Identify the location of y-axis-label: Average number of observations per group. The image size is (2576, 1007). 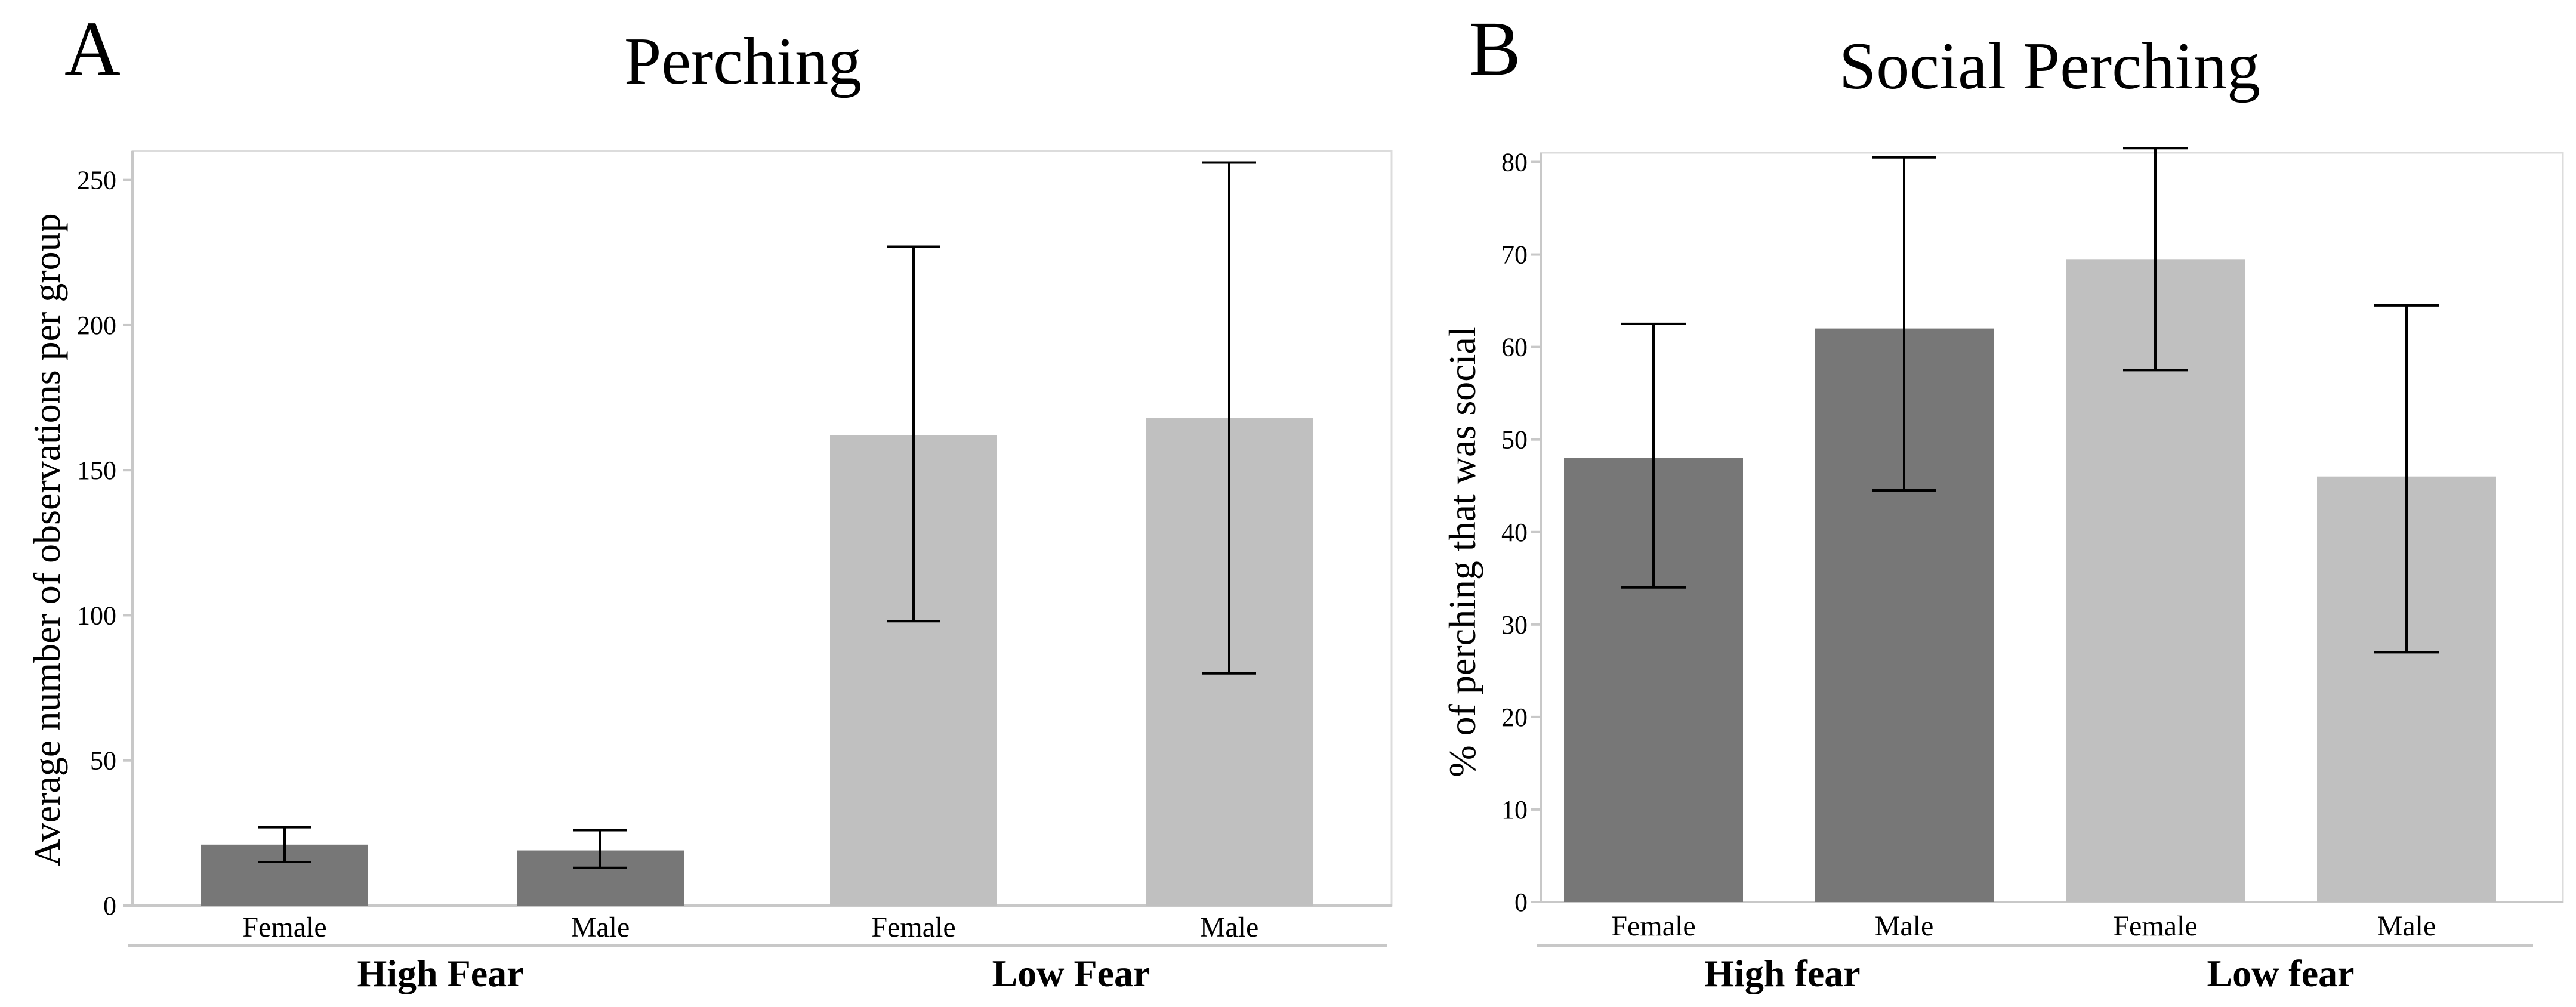
(47, 539).